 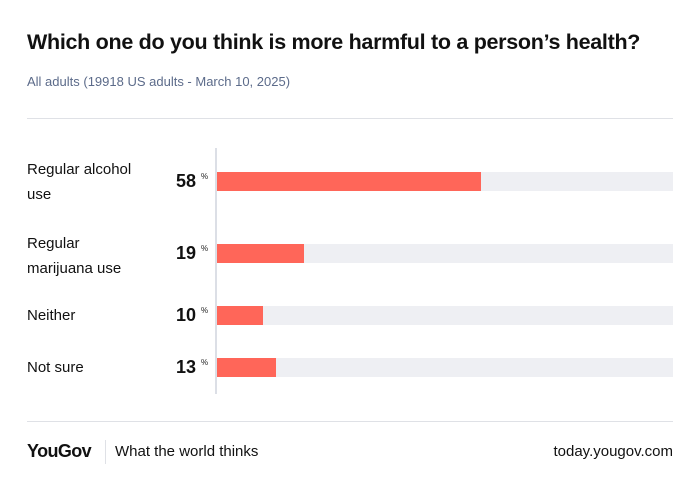 I want to click on value-label: 13, so click(x=185, y=367).